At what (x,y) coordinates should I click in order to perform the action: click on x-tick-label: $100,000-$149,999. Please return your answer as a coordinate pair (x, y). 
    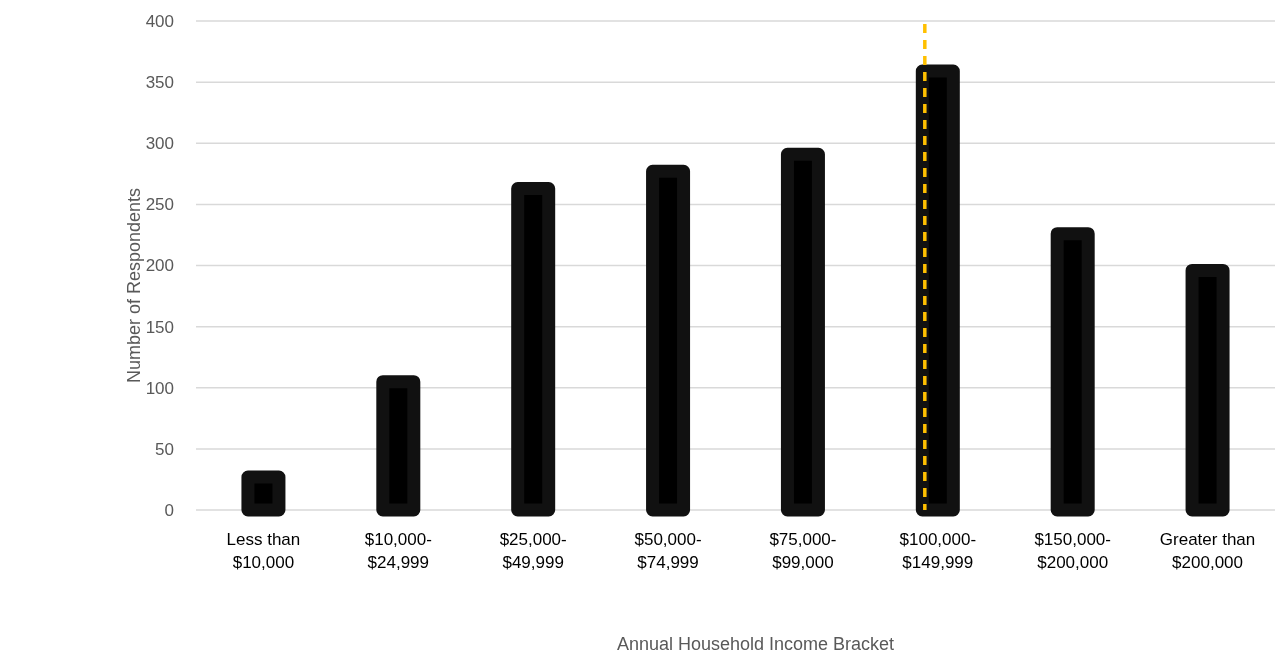
    Looking at the image, I should click on (938, 551).